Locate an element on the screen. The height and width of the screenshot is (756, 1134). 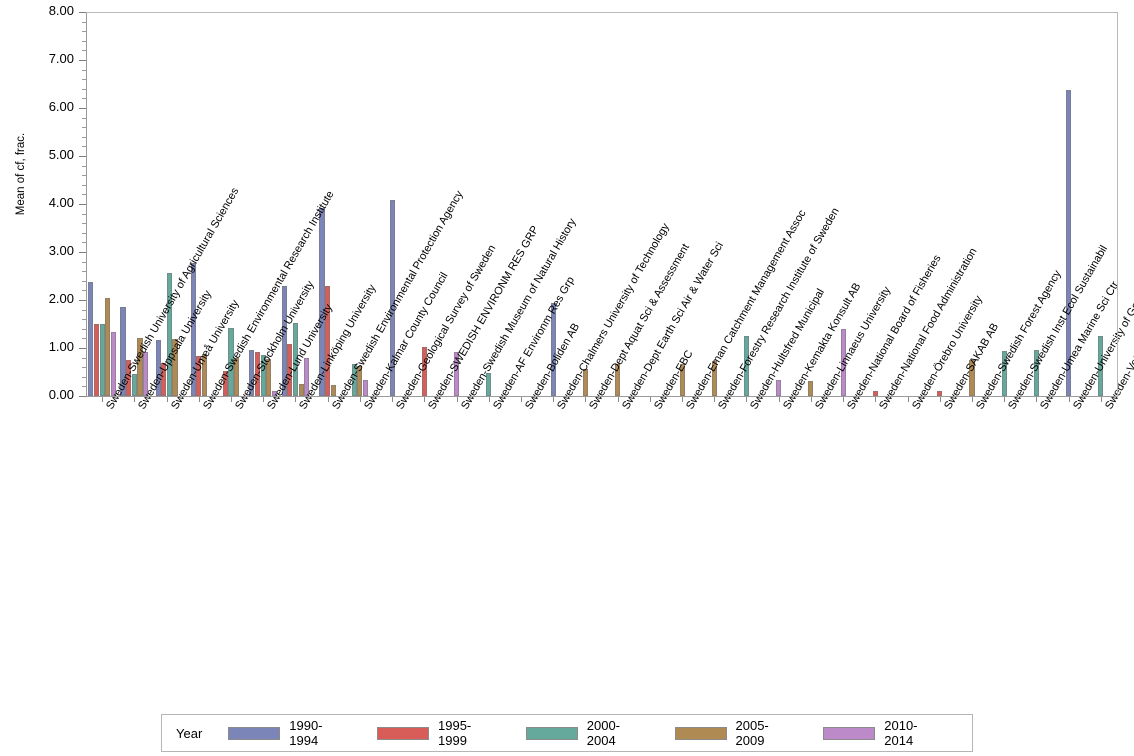
plot-frame-top is located at coordinates (601, 12).